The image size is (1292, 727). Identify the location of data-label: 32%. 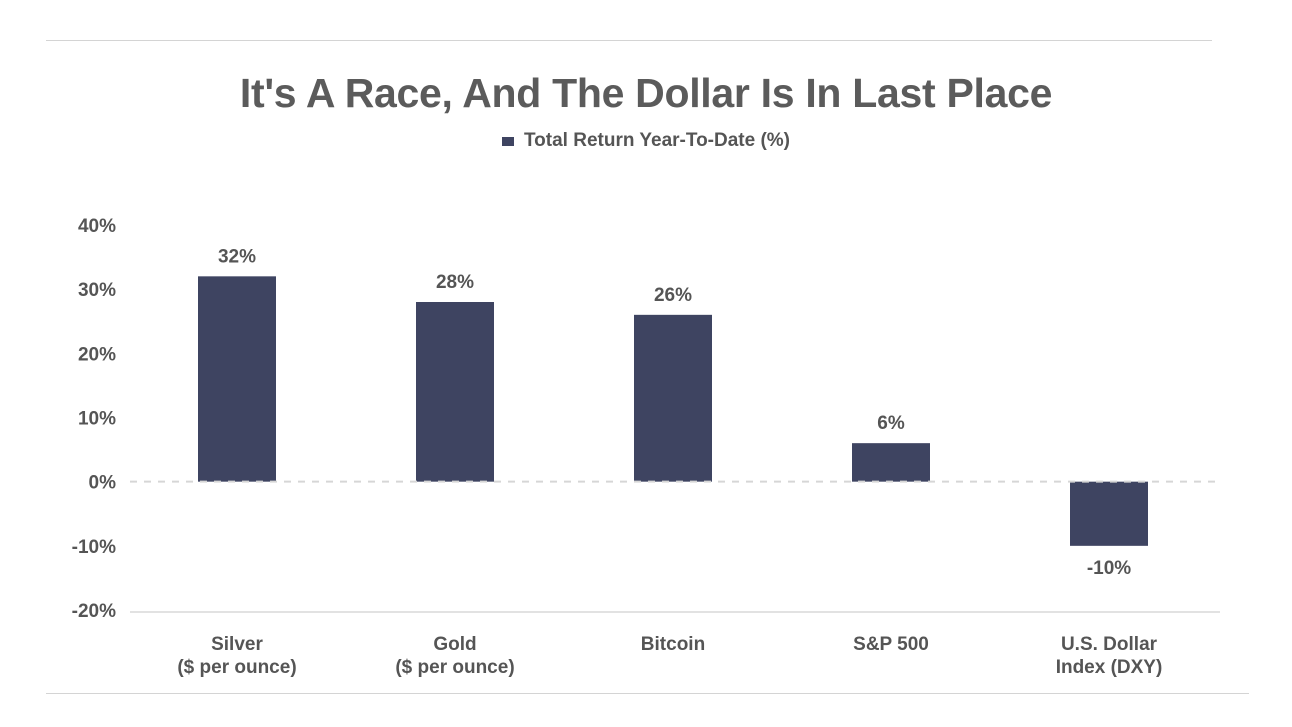
(237, 256).